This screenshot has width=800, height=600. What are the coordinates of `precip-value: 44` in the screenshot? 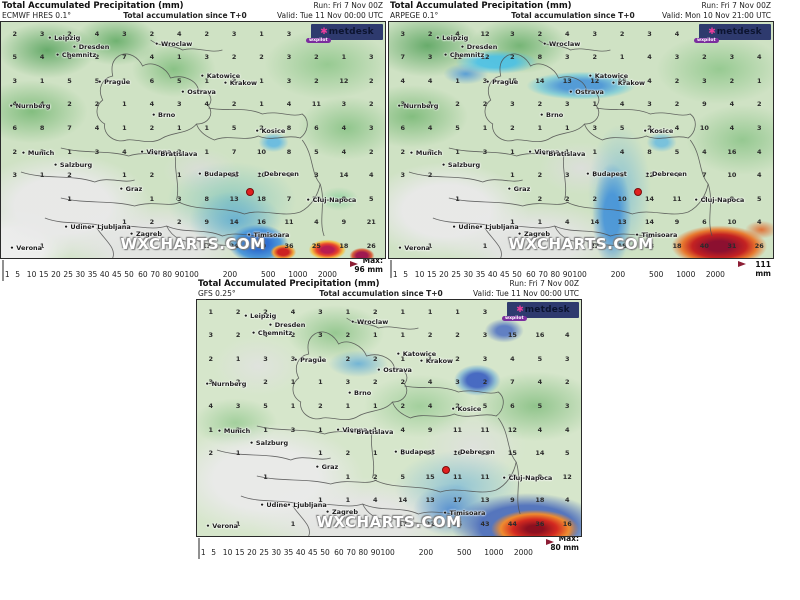 It's located at (512, 523).